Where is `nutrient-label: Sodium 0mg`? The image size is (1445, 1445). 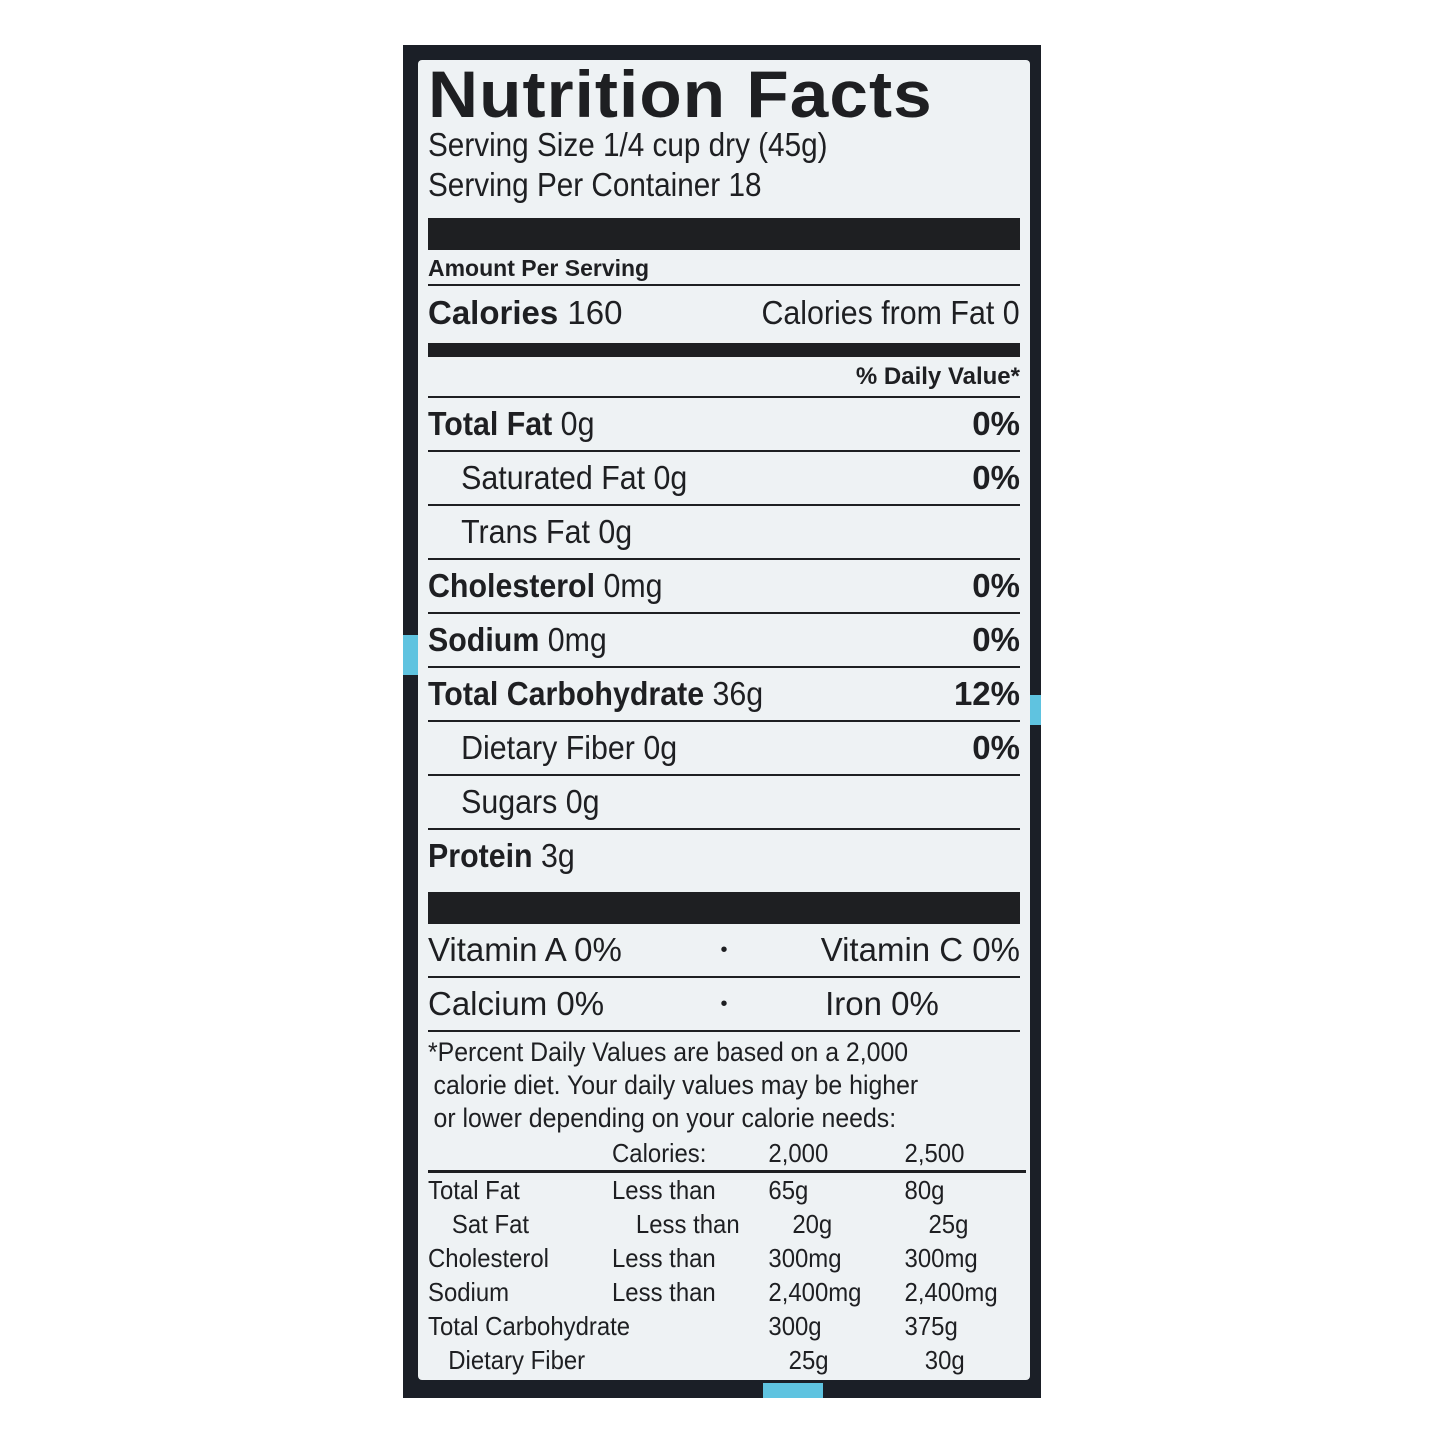
nutrient-label: Sodium 0mg is located at coordinates (517, 640).